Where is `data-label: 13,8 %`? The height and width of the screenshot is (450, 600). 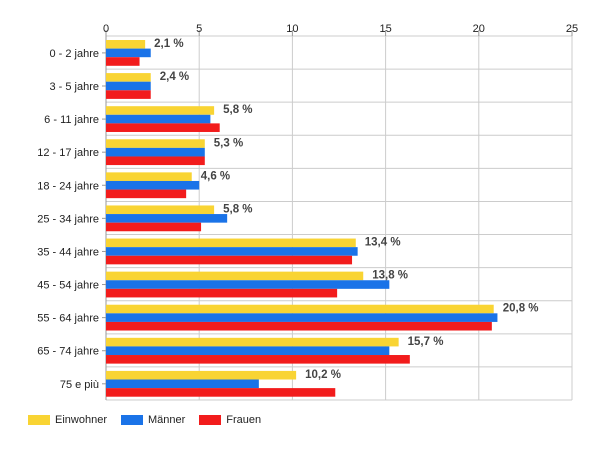
data-label: 13,8 % is located at coordinates (390, 276).